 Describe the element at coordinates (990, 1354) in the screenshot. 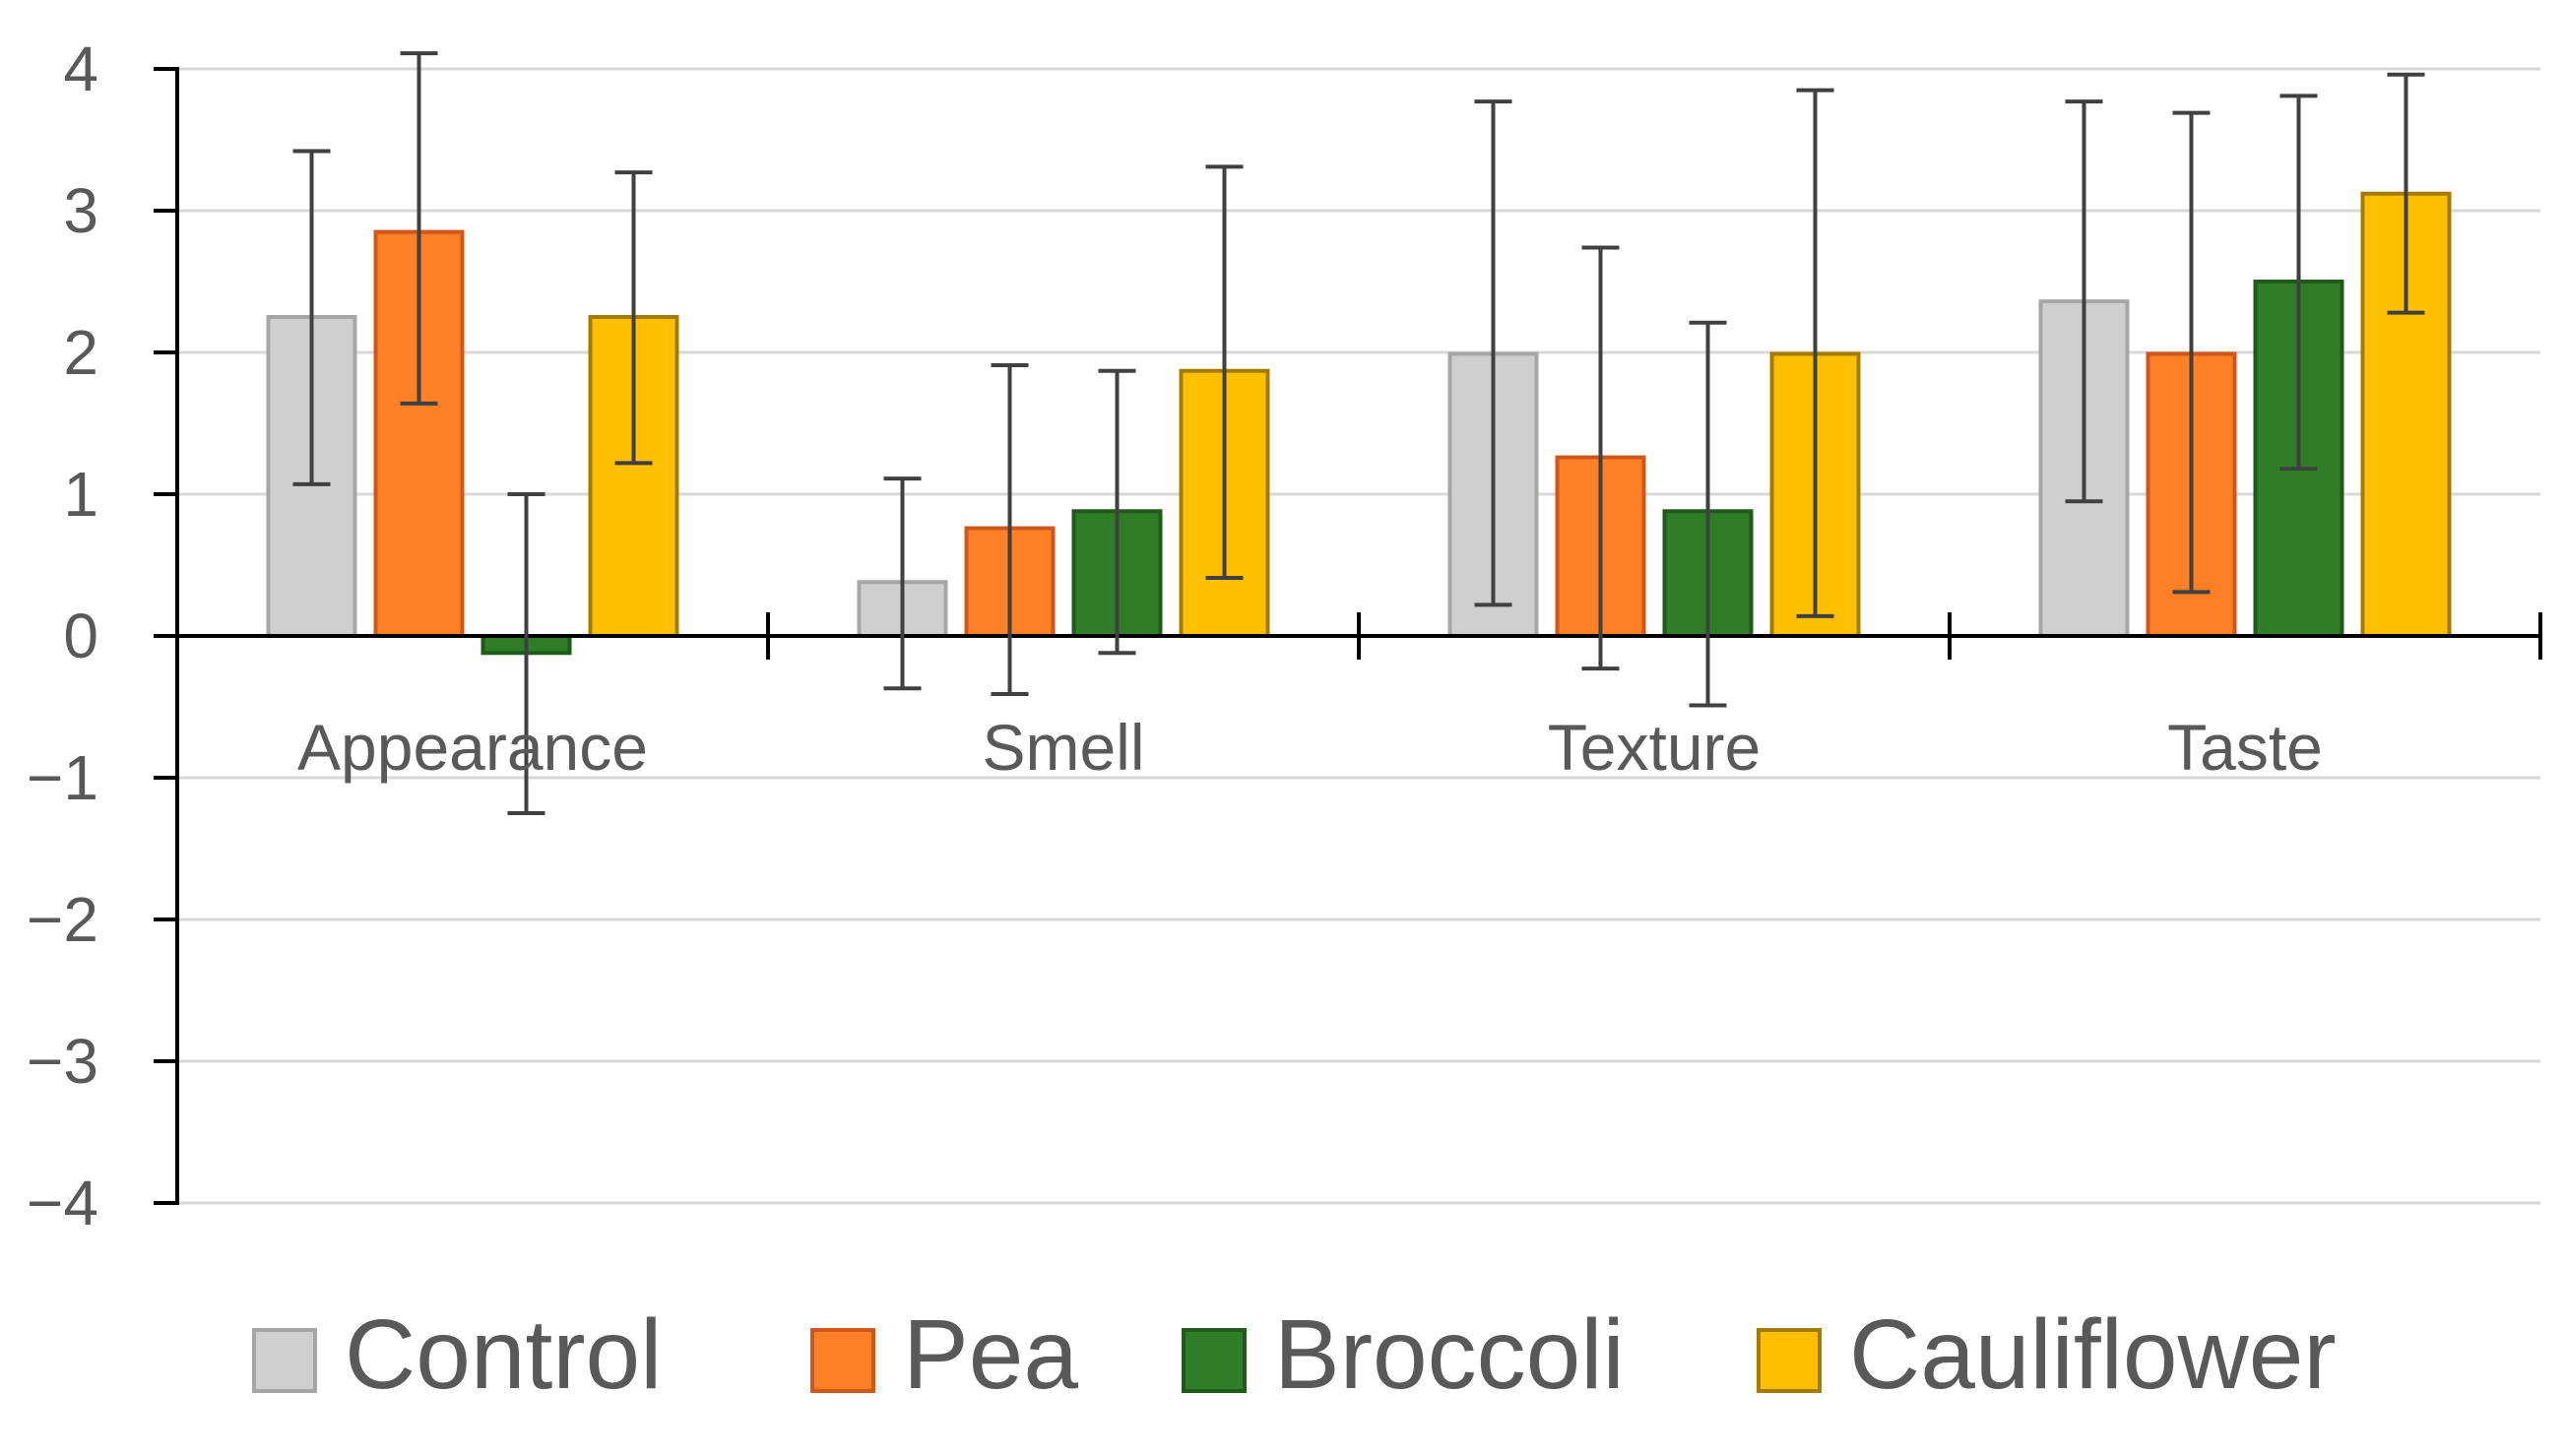

I see `legend-label-pea: Pea` at that location.